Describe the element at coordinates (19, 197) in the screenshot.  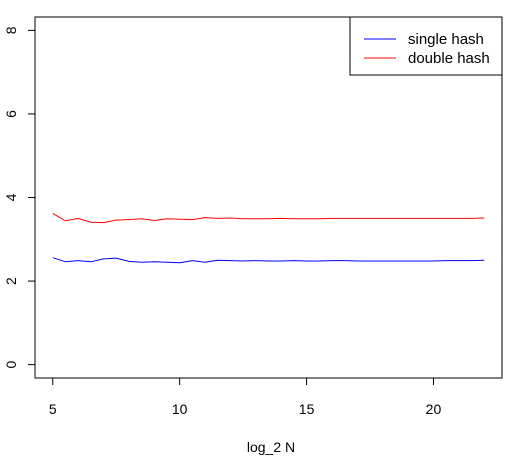
I see `y-axis: 0 2 4 6 8` at that location.